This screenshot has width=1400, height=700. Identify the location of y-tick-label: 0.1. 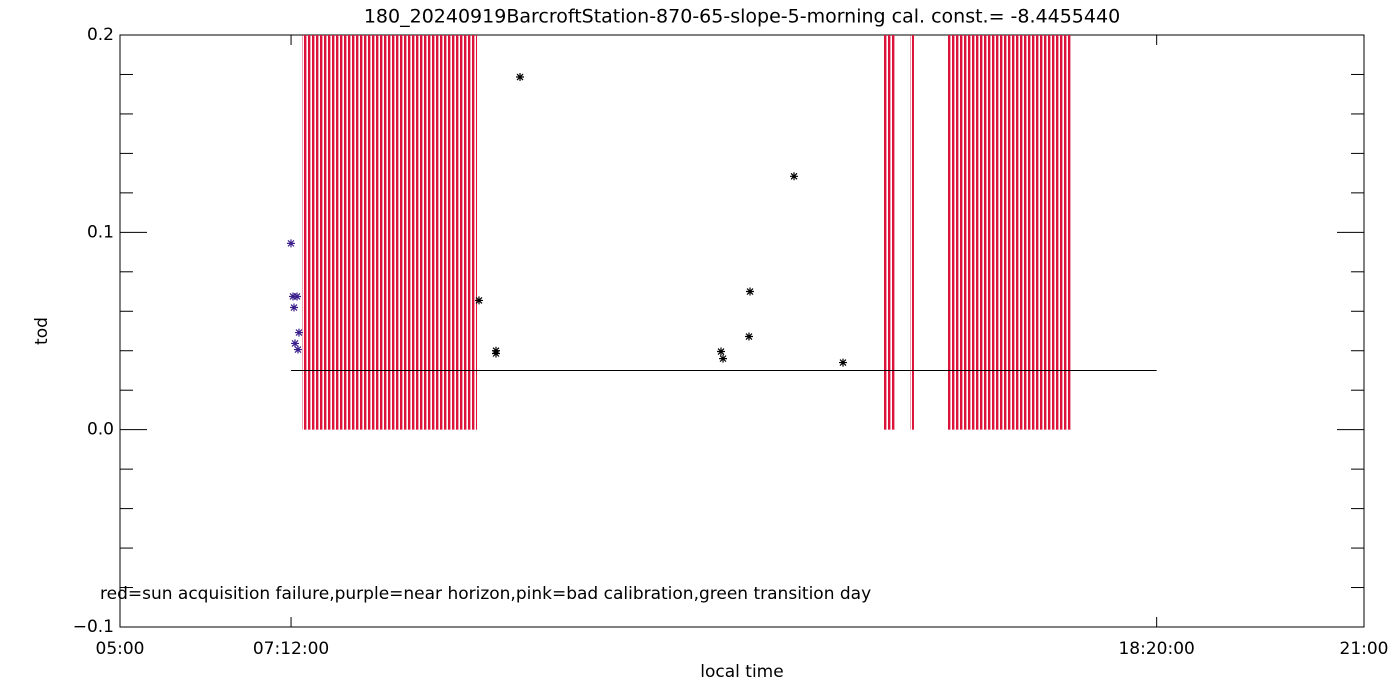
(100, 232).